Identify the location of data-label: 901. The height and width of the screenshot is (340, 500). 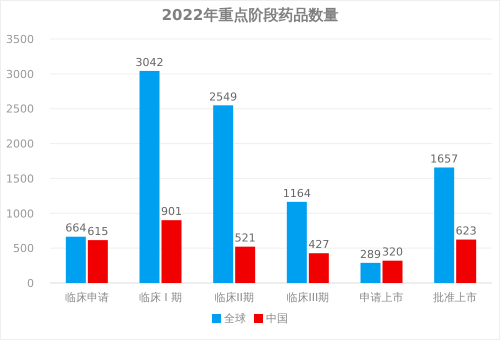
(171, 211).